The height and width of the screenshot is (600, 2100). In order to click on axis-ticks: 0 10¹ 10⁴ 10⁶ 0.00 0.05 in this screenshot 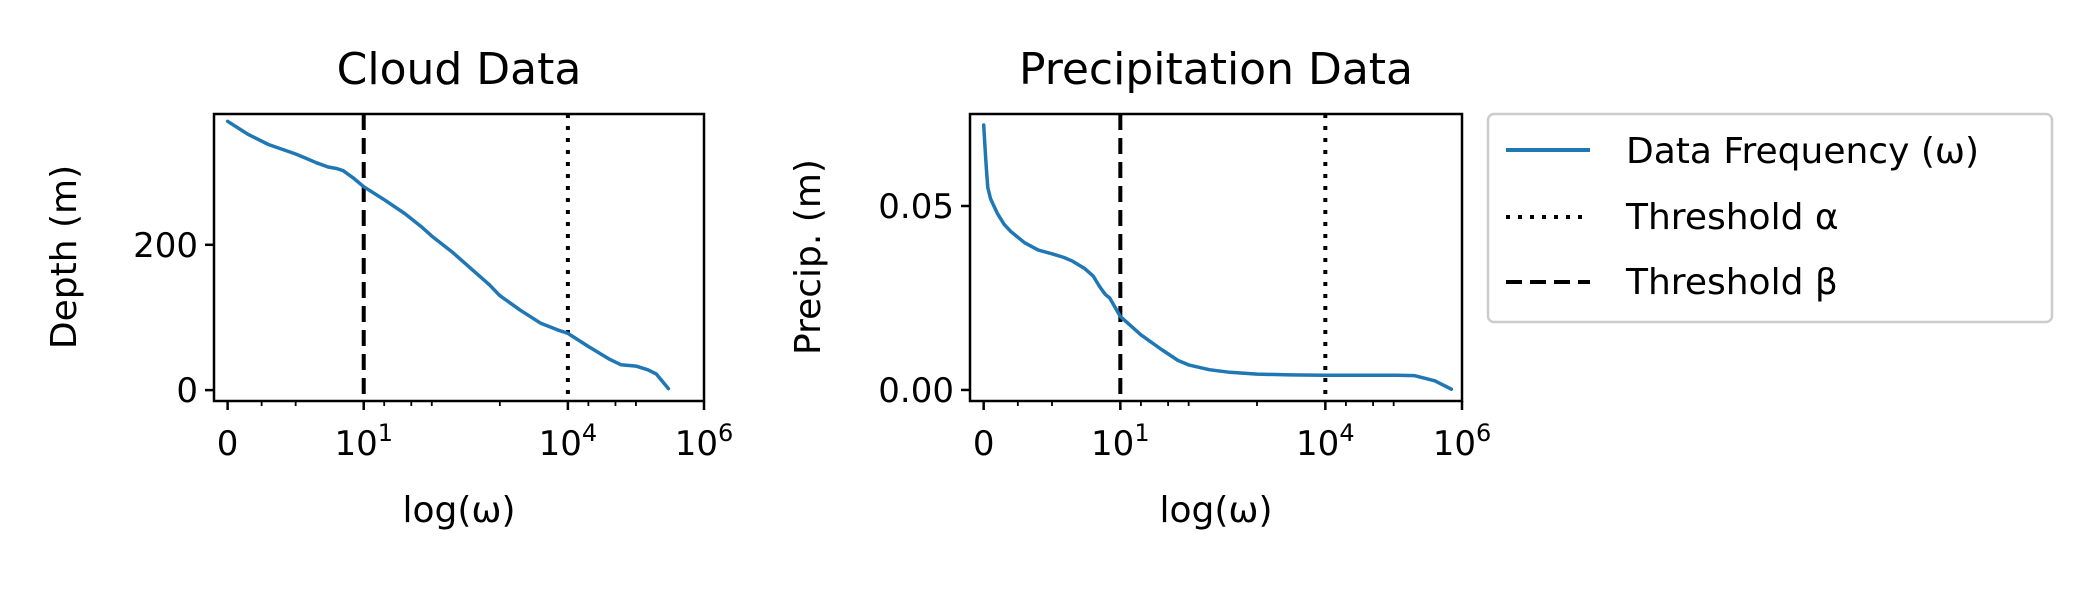, I will do `click(1184, 325)`.